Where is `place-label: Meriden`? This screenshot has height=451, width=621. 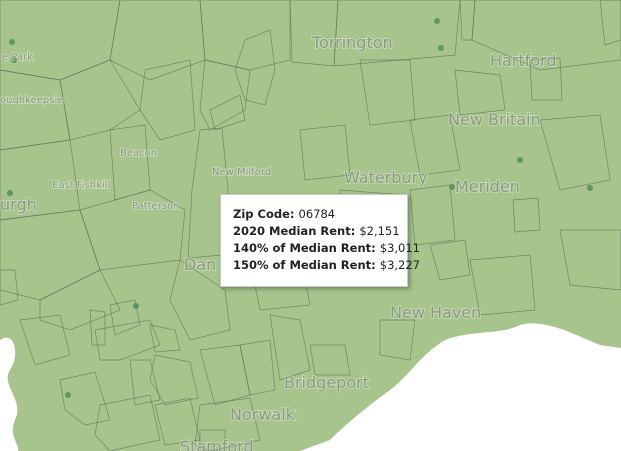
place-label: Meriden is located at coordinates (487, 186).